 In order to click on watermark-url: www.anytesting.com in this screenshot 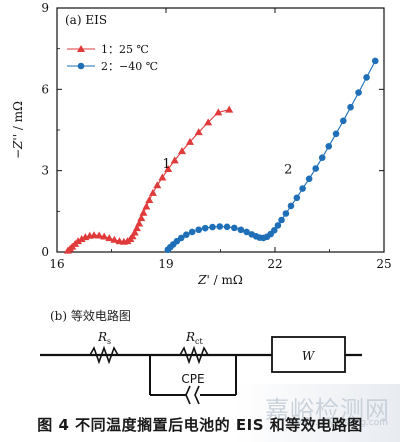, I will do `click(341, 423)`.